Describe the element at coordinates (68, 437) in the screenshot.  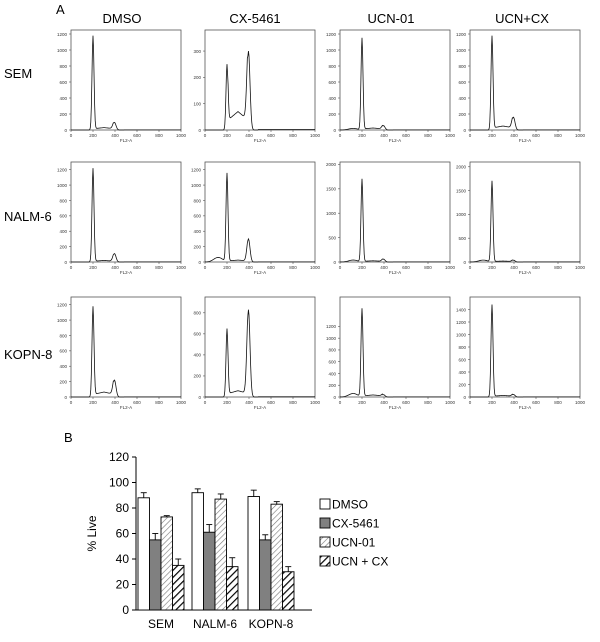
I see `panel-b-label: B` at that location.